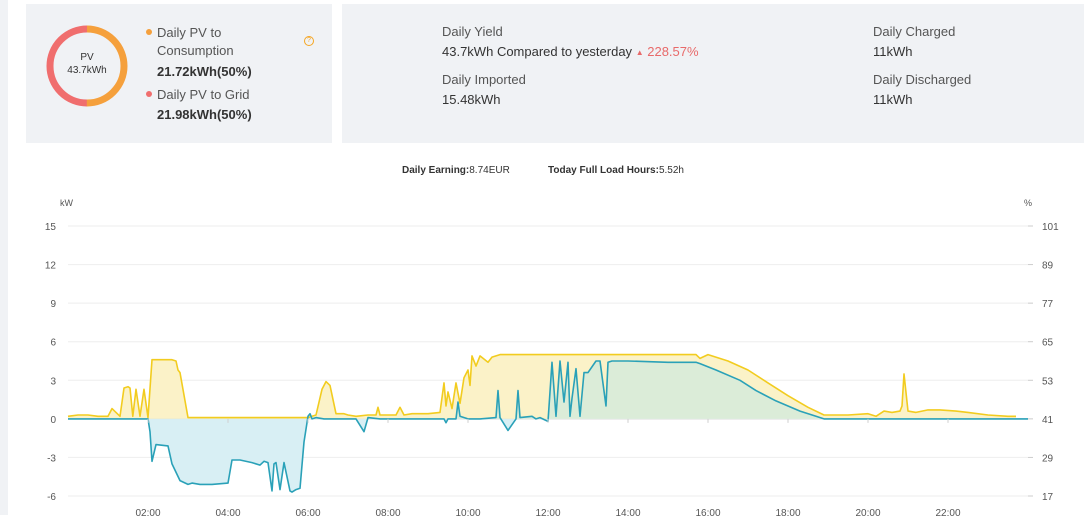 The image size is (1084, 520). I want to click on x-tick-label: 04:00, so click(227, 513).